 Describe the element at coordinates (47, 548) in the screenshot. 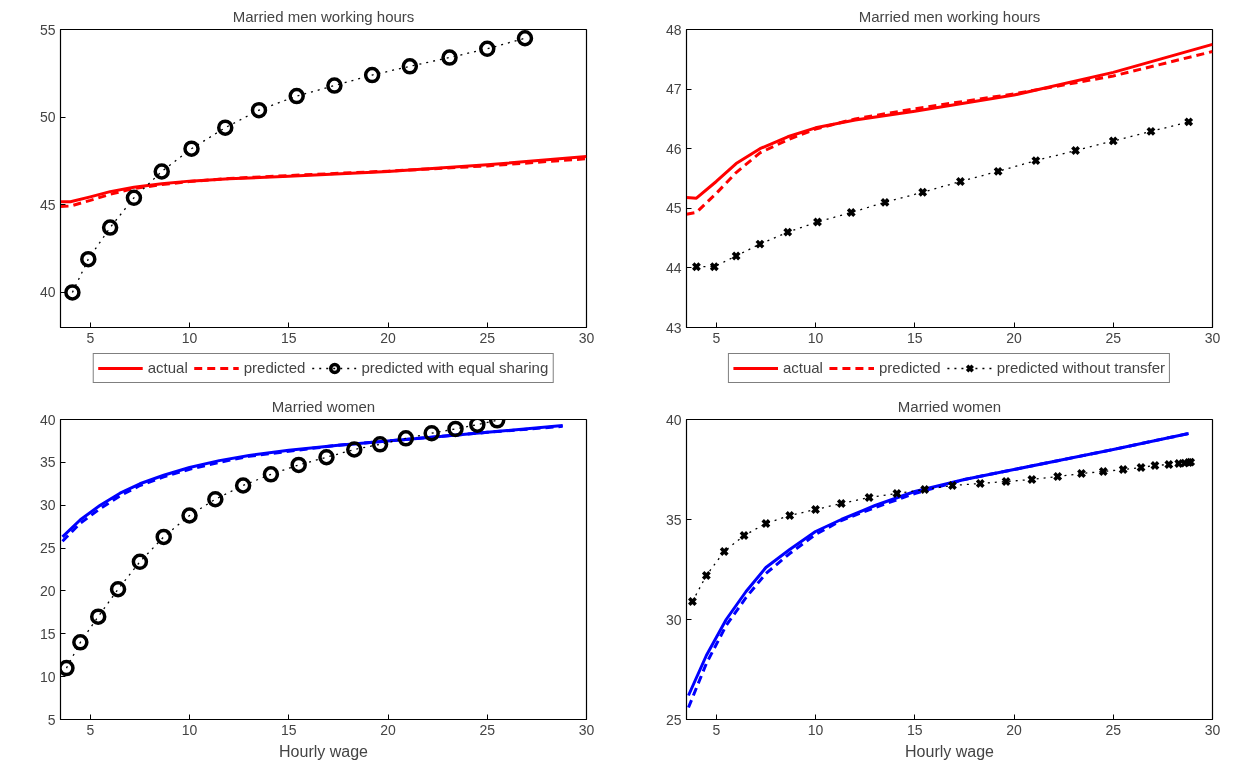

I see `y-tick-label: 25` at that location.